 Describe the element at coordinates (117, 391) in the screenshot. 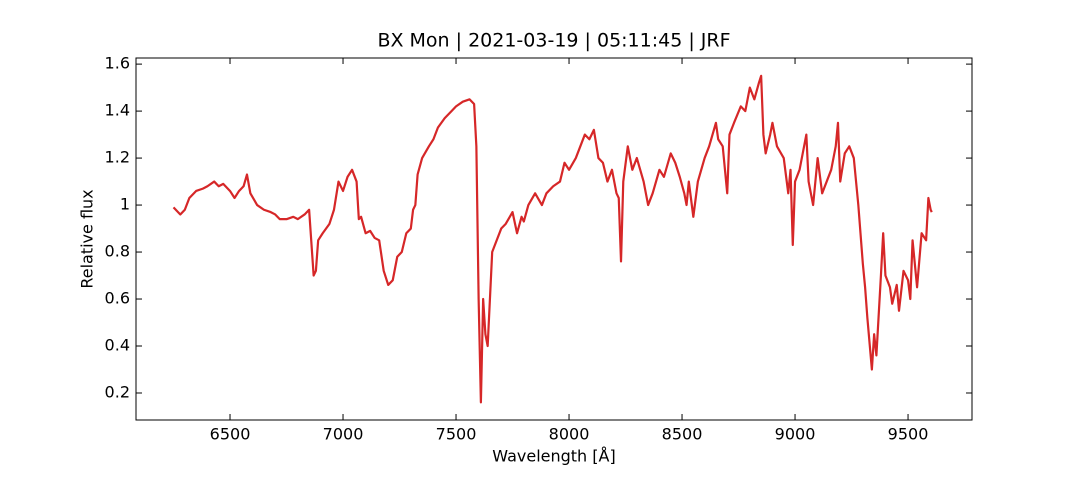

I see `y-tick-label: 0.2` at that location.